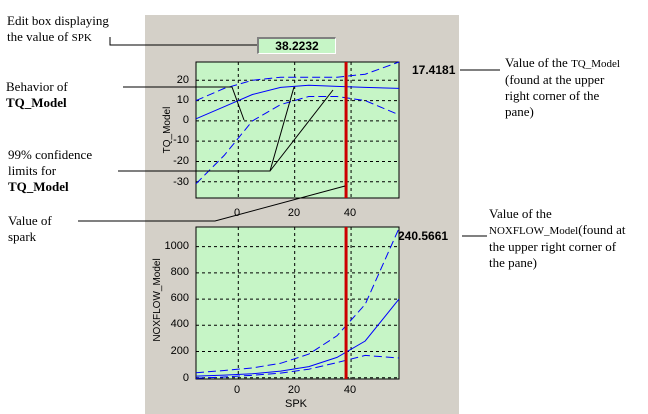 The width and height of the screenshot is (648, 414). What do you see at coordinates (595, 64) in the screenshot?
I see `annotation-text: TQ_Model` at bounding box center [595, 64].